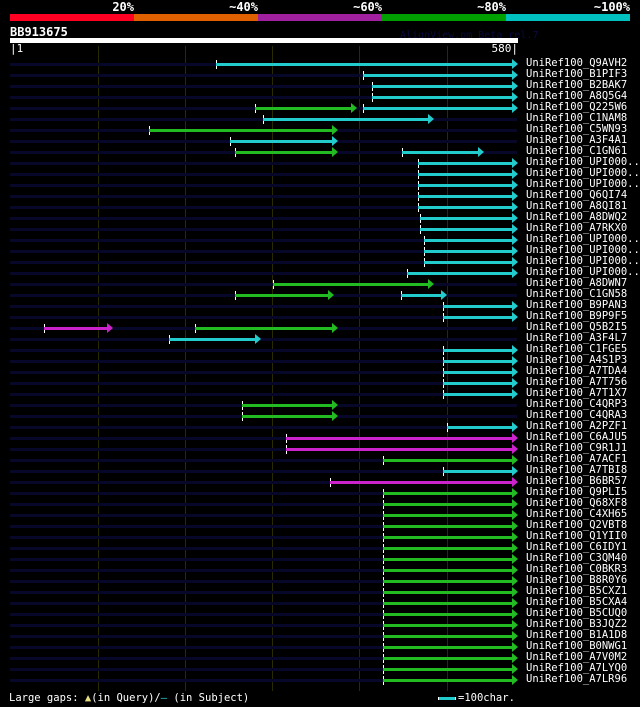  Describe the element at coordinates (577, 624) in the screenshot. I see `hit-label: UniRef100_B3JQZ2` at that location.